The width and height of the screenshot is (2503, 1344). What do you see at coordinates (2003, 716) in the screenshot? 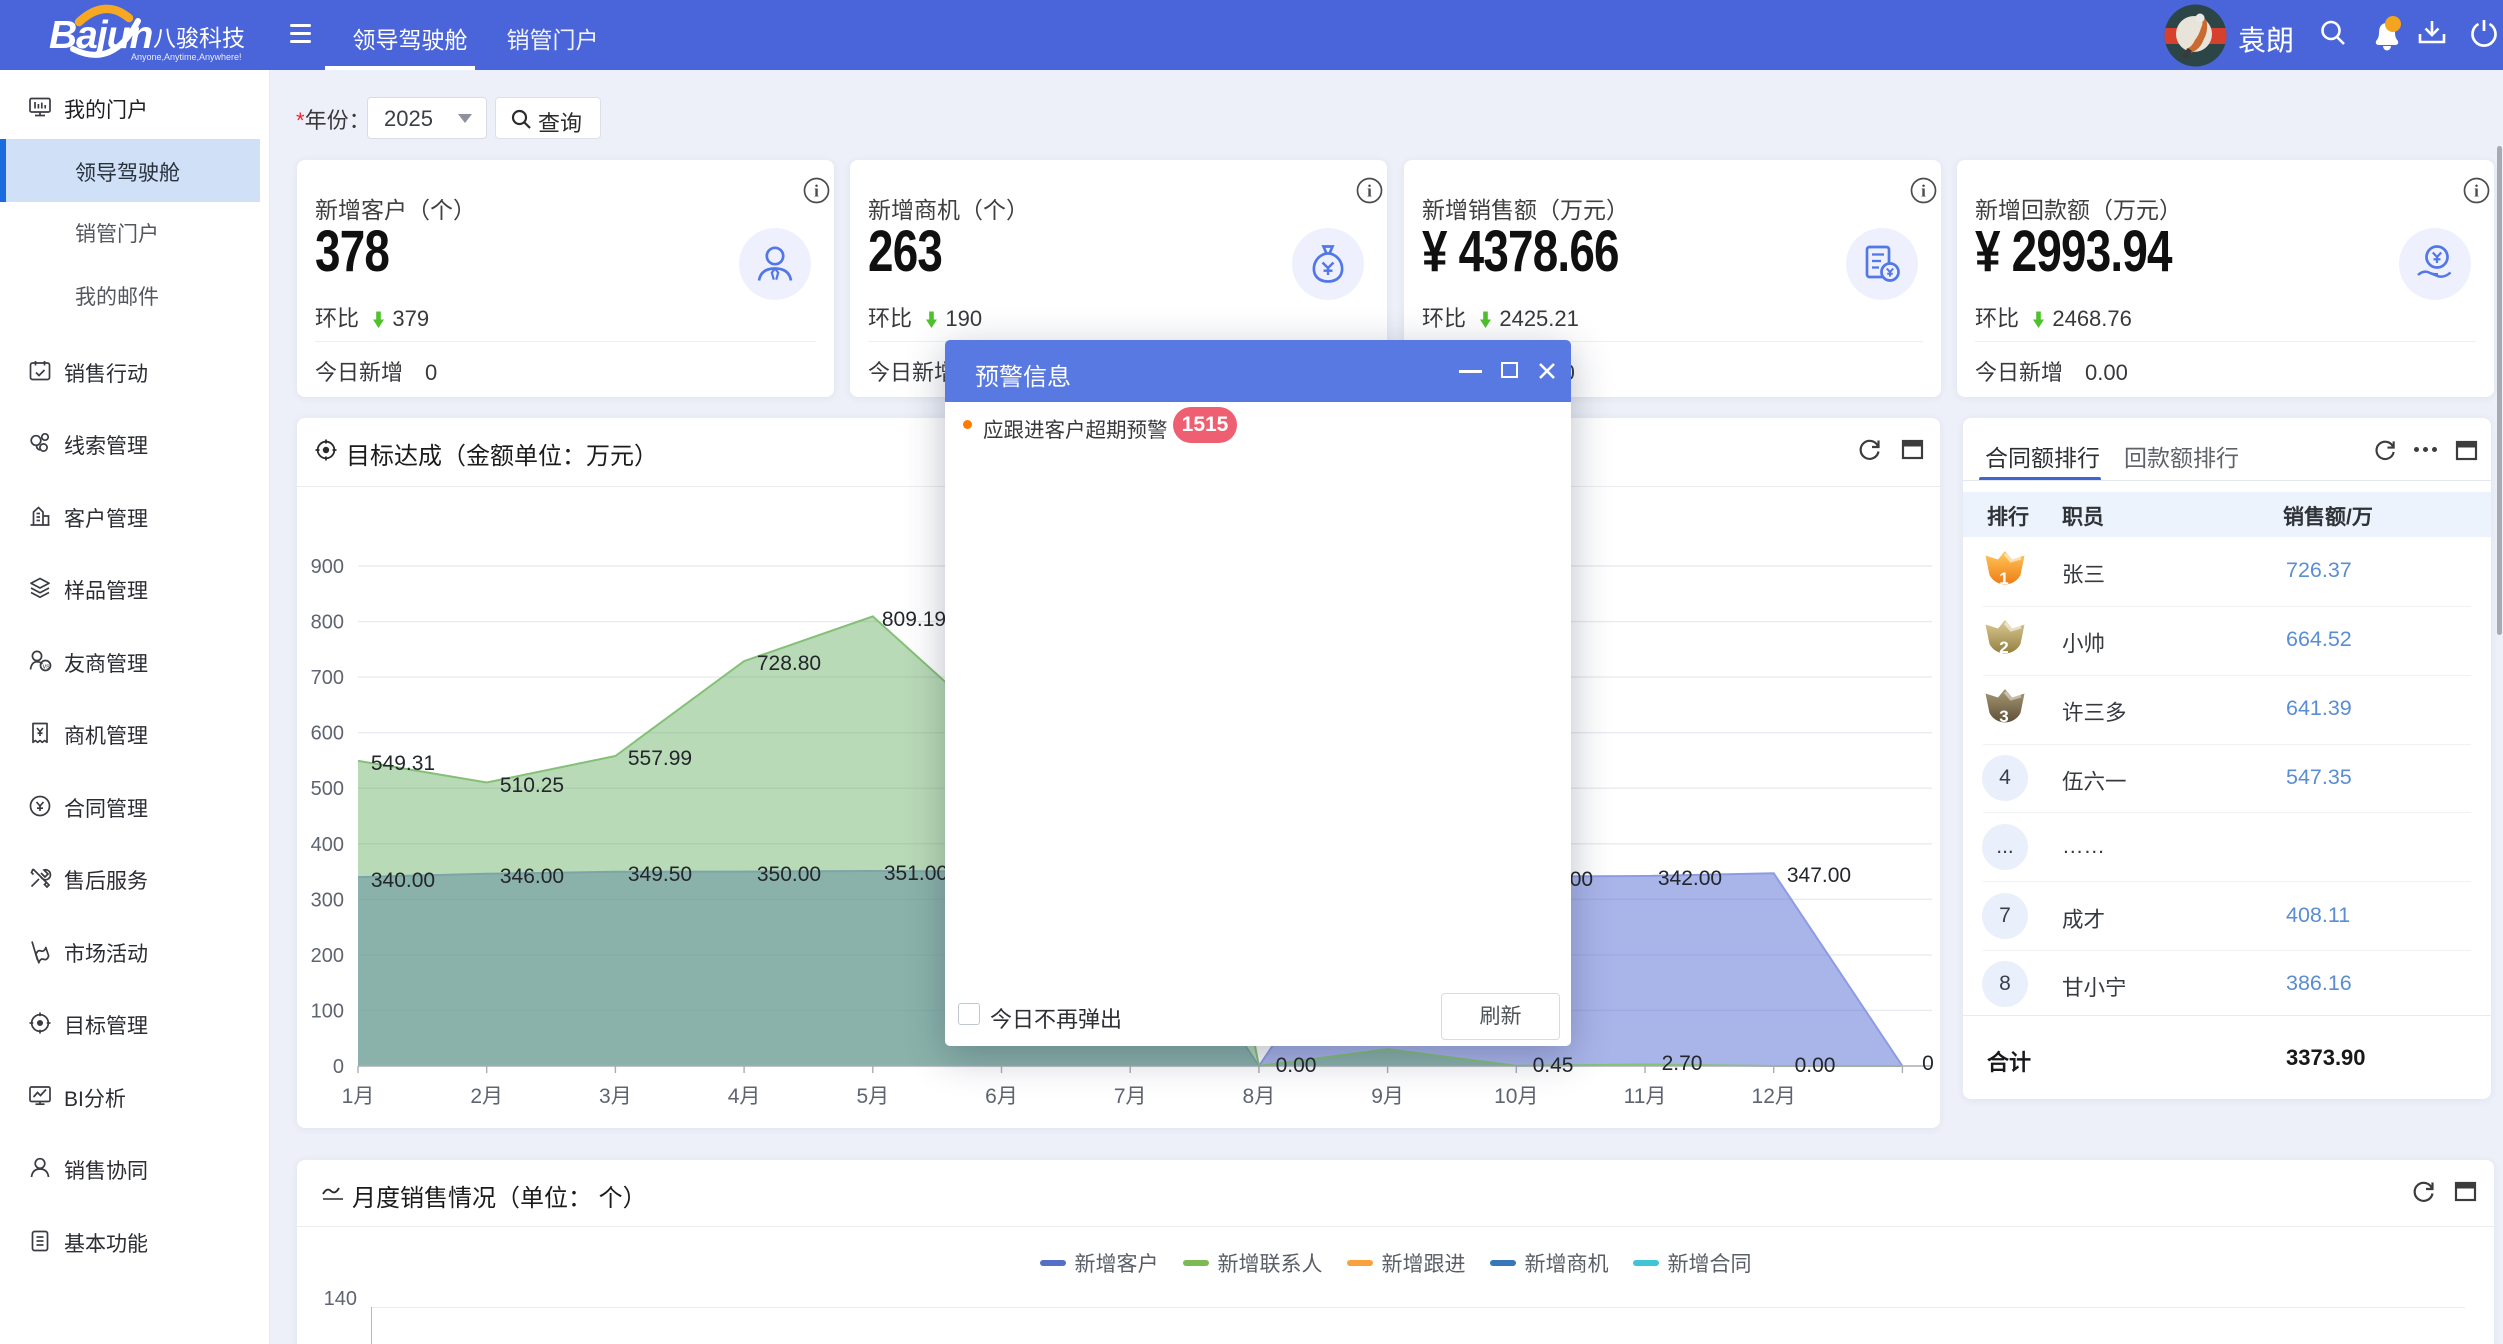
I see `svg-text: 3` at bounding box center [2003, 716].